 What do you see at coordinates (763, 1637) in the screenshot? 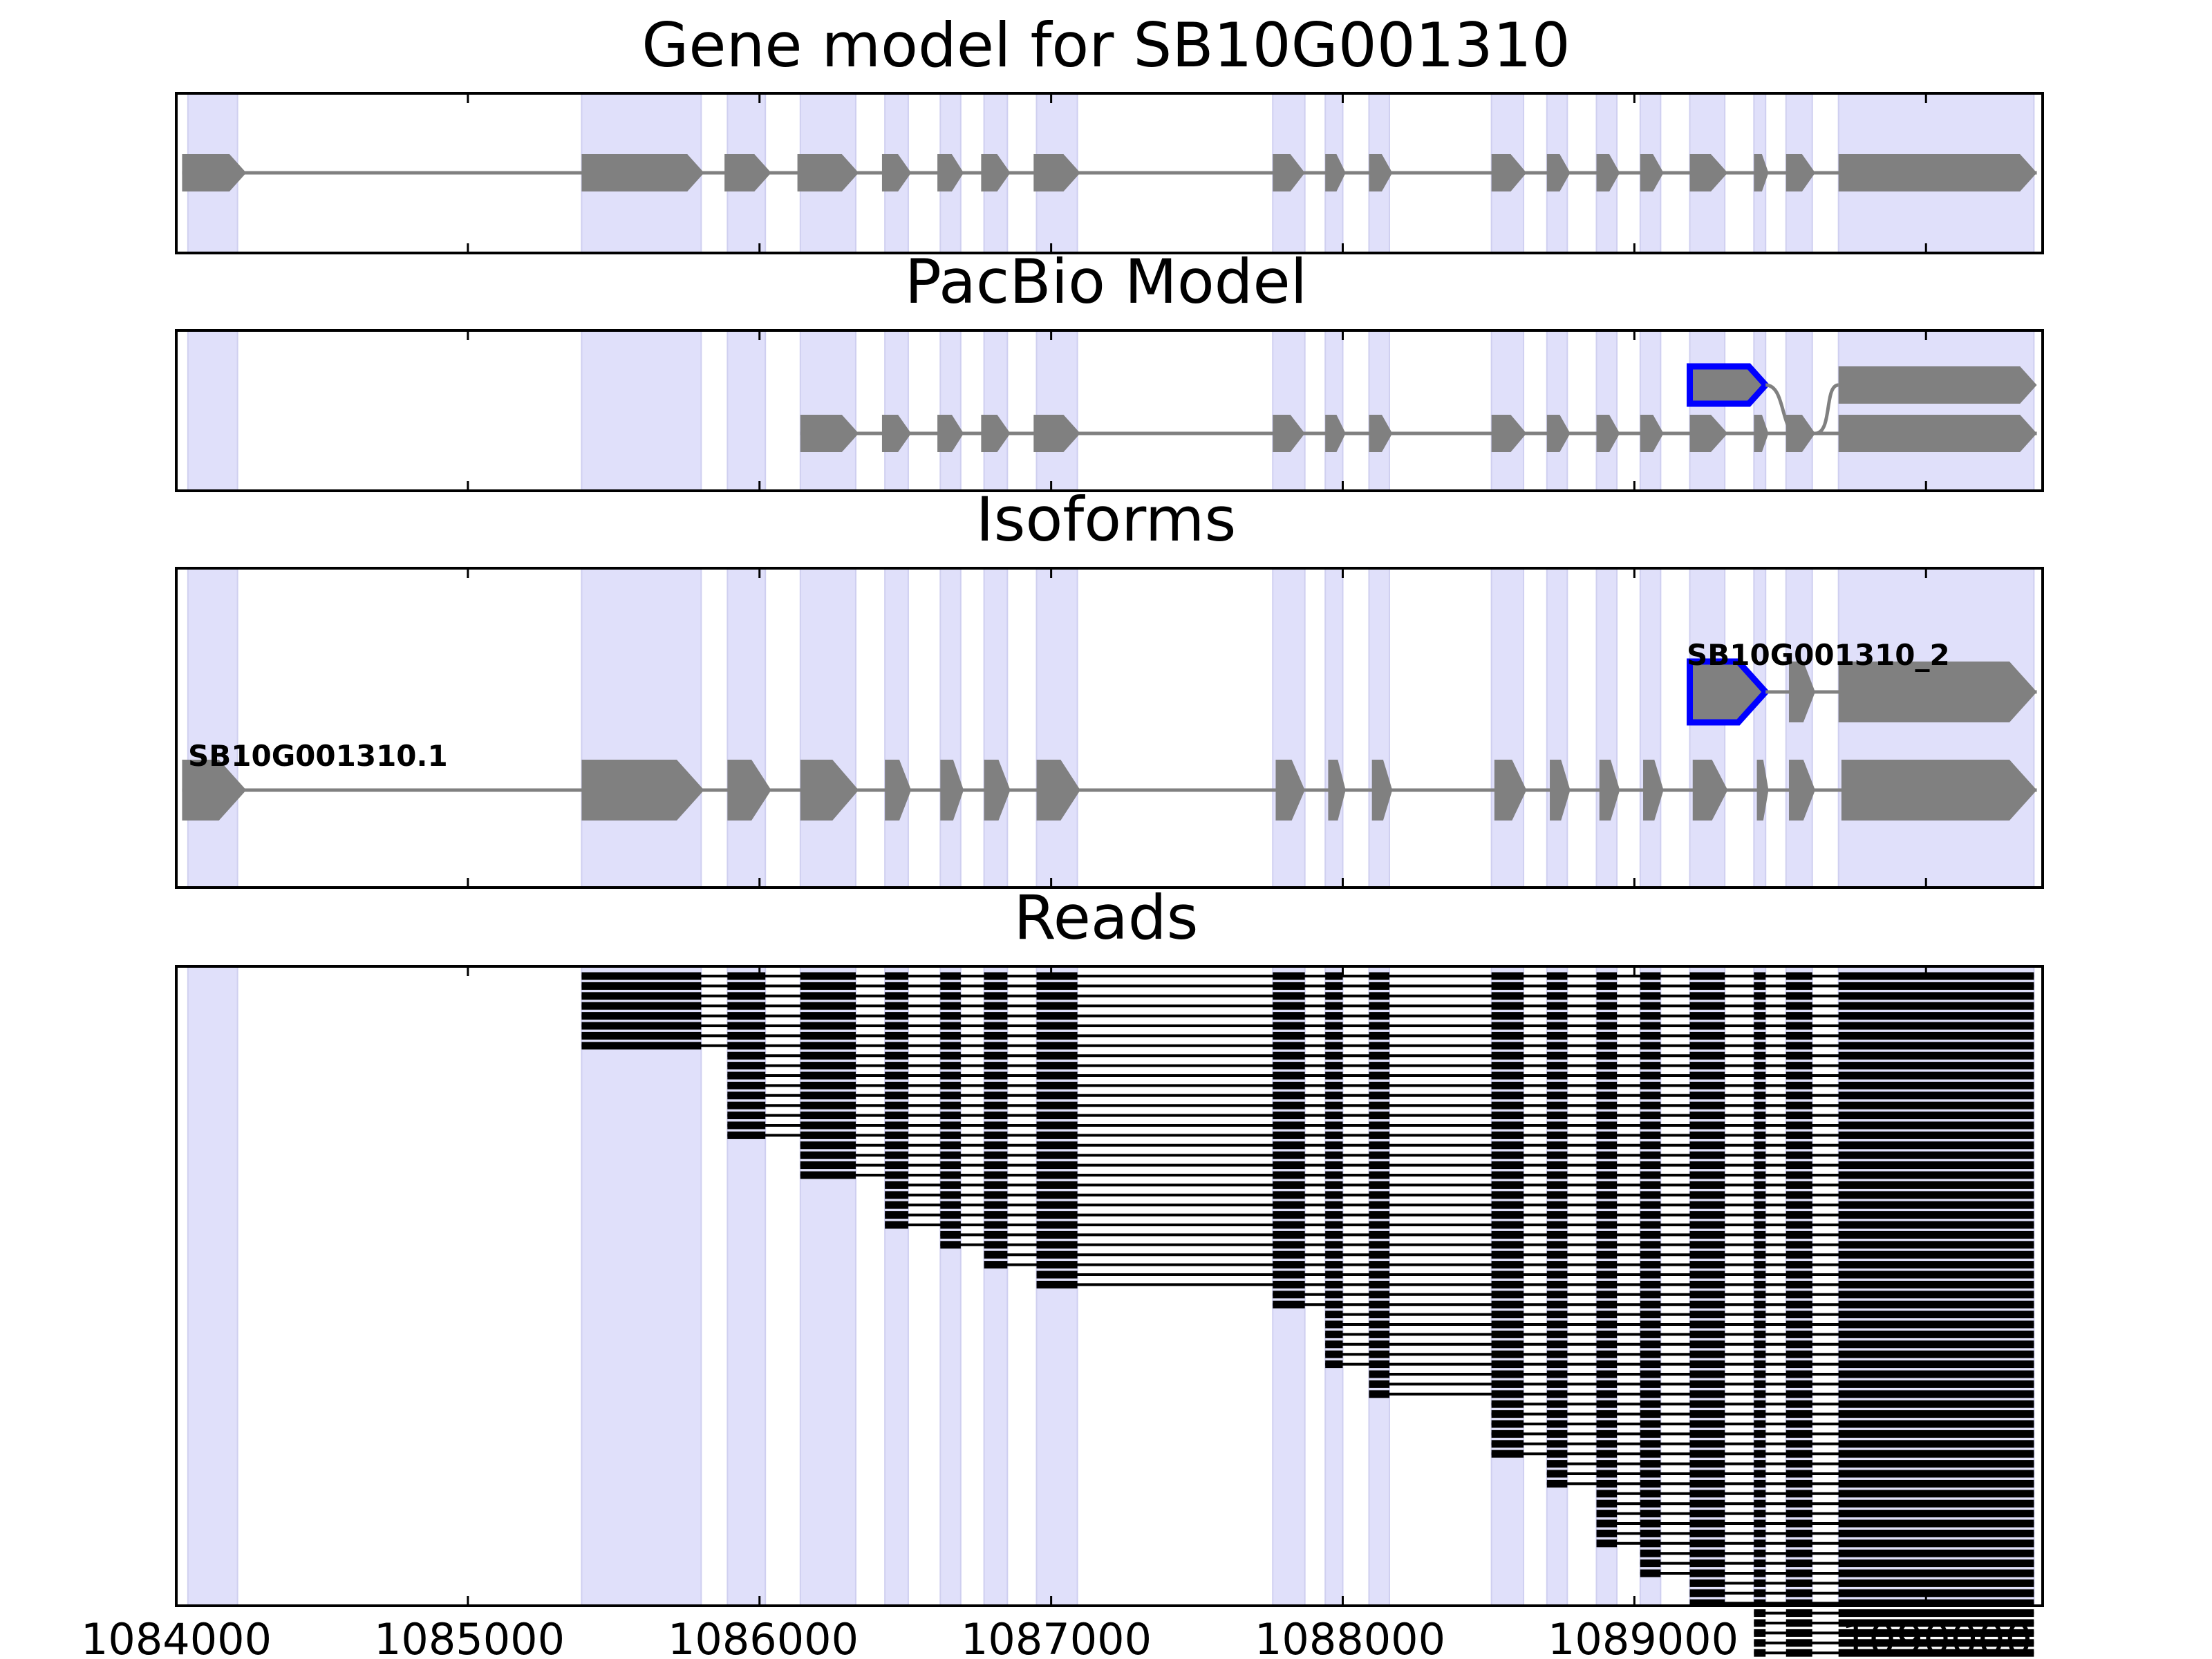
I see `x-tick-label: 1086000` at bounding box center [763, 1637].